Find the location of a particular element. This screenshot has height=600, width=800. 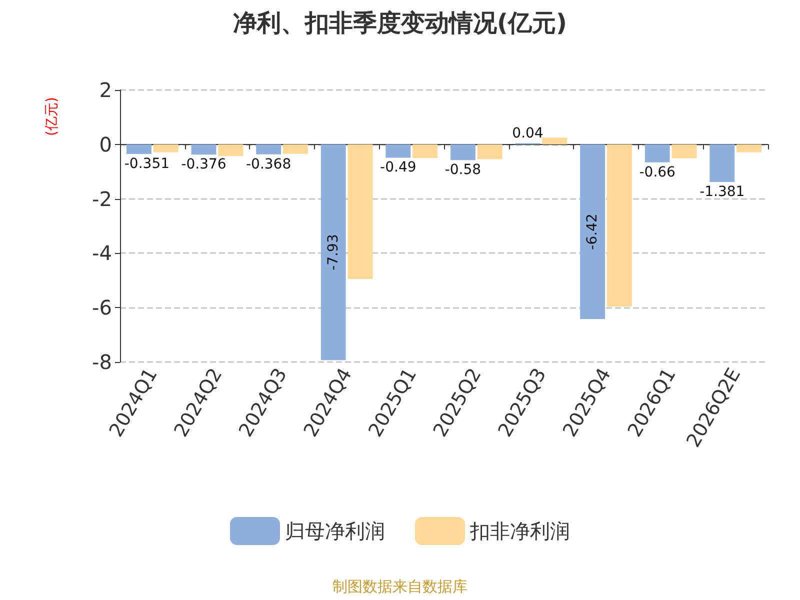

text: 制图数据来自数据库 is located at coordinates (400, 587).